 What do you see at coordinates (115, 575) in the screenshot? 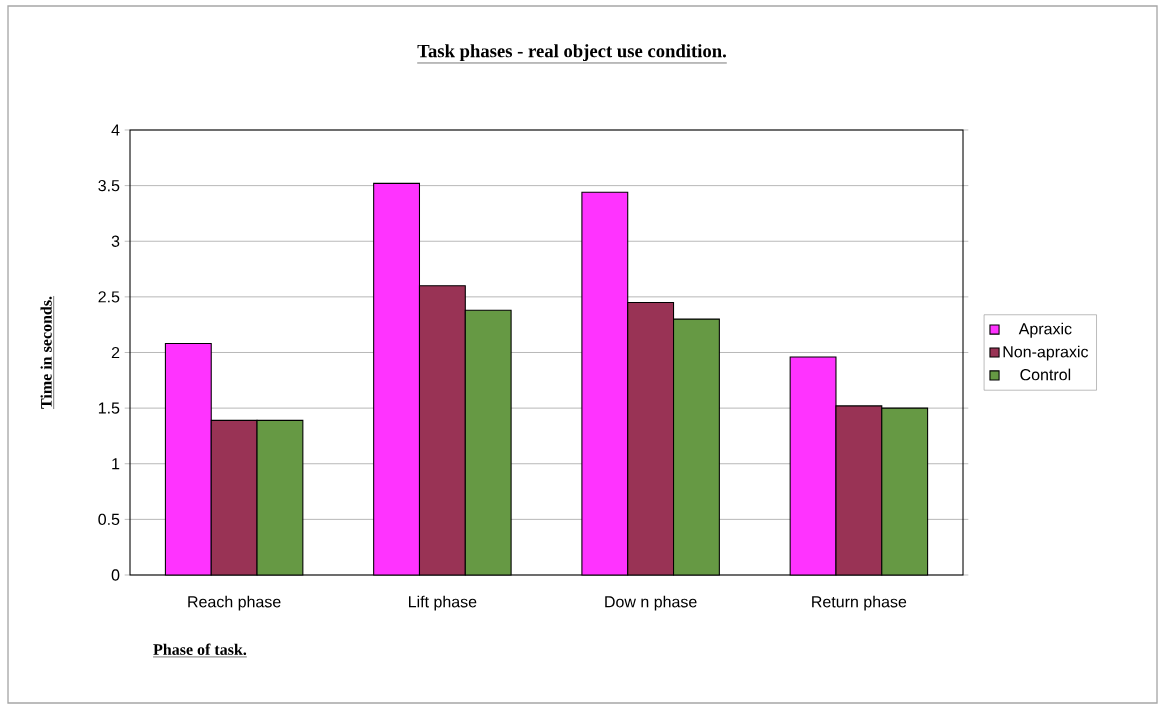
I see `y-tick-label: 0` at bounding box center [115, 575].